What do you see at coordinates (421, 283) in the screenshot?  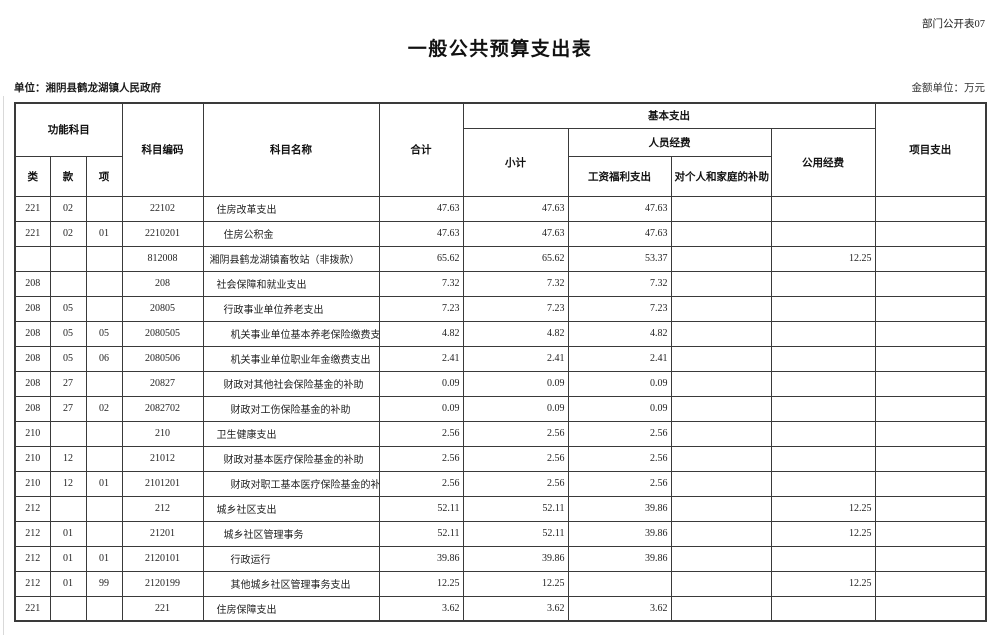 I see `cell-total: 7.32` at bounding box center [421, 283].